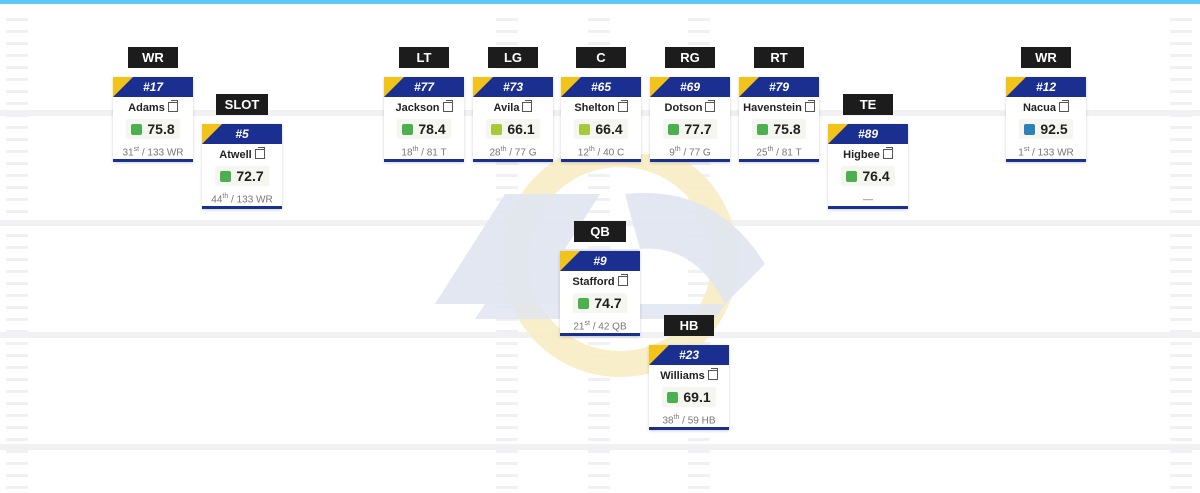 This screenshot has width=1200, height=493. Describe the element at coordinates (609, 153) in the screenshot. I see `rank-total: / 40 C` at that location.